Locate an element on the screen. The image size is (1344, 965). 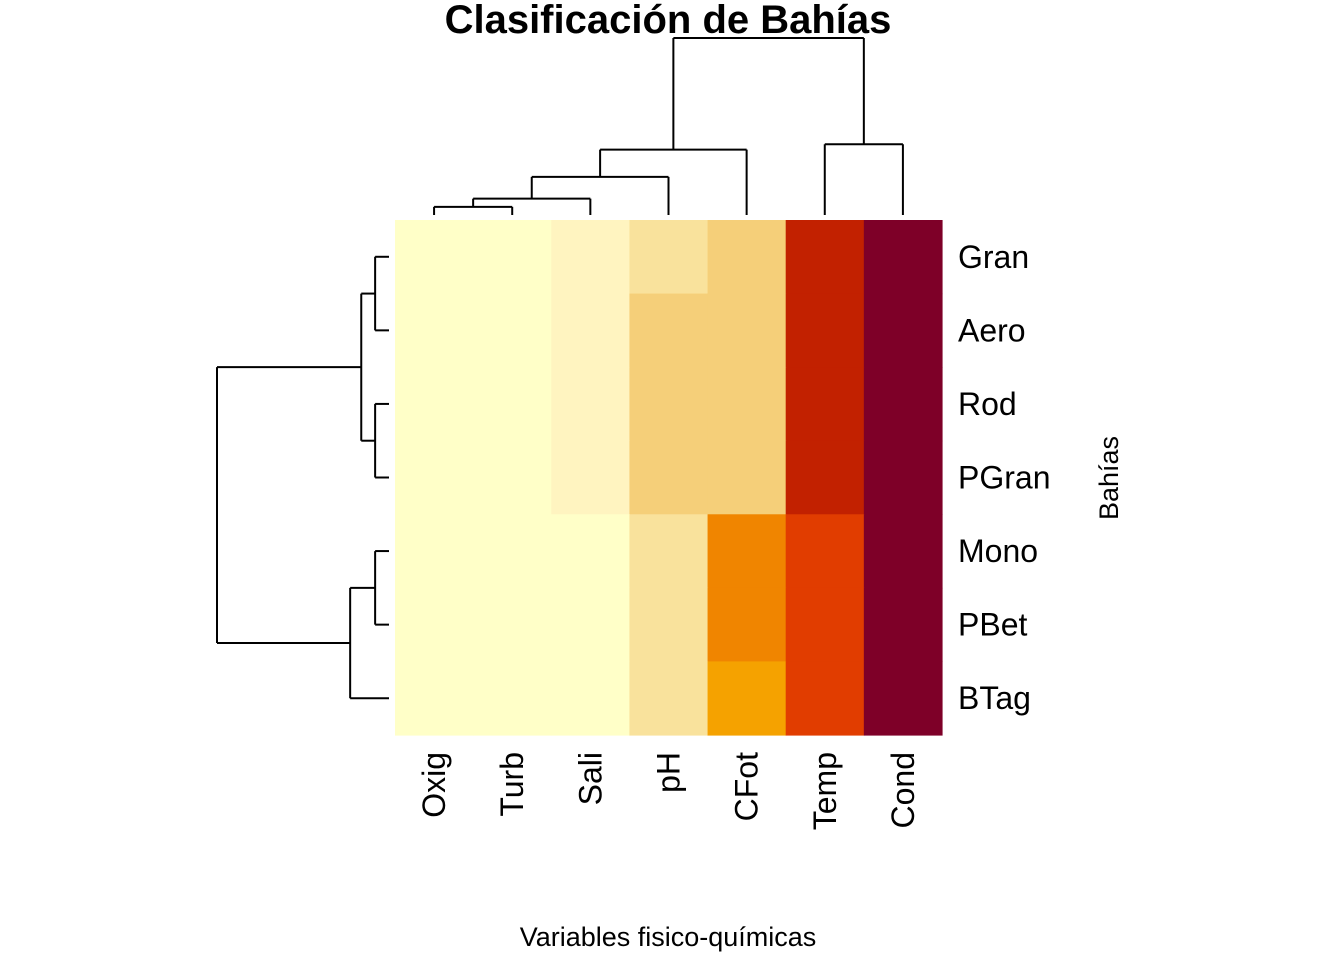
x-axis-label: Variables fisico-químicas is located at coordinates (668, 937).